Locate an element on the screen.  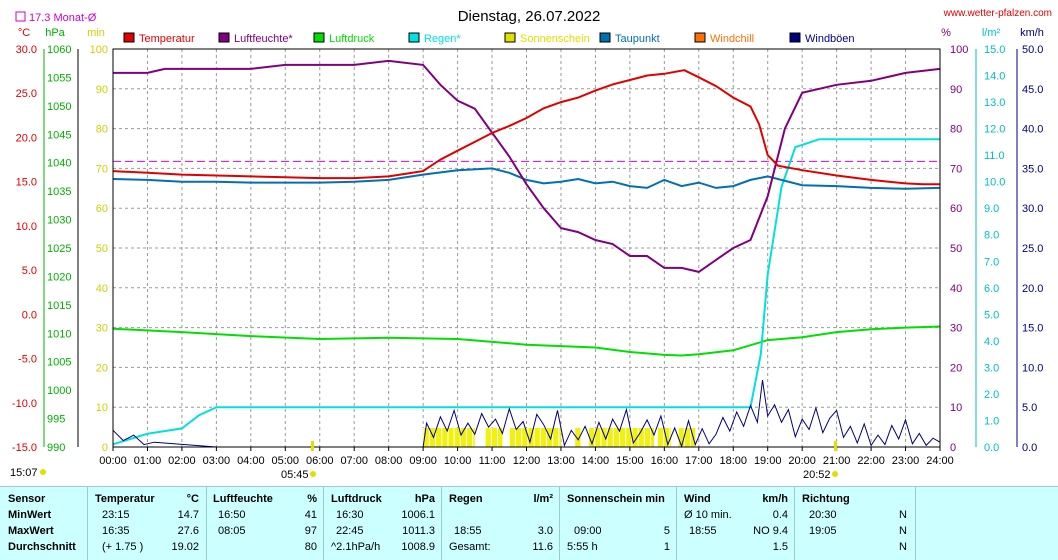
table-section-luftfeuchte: Luftfeuchte % 16:50 41 08:05 97 80 is located at coordinates (264, 523).